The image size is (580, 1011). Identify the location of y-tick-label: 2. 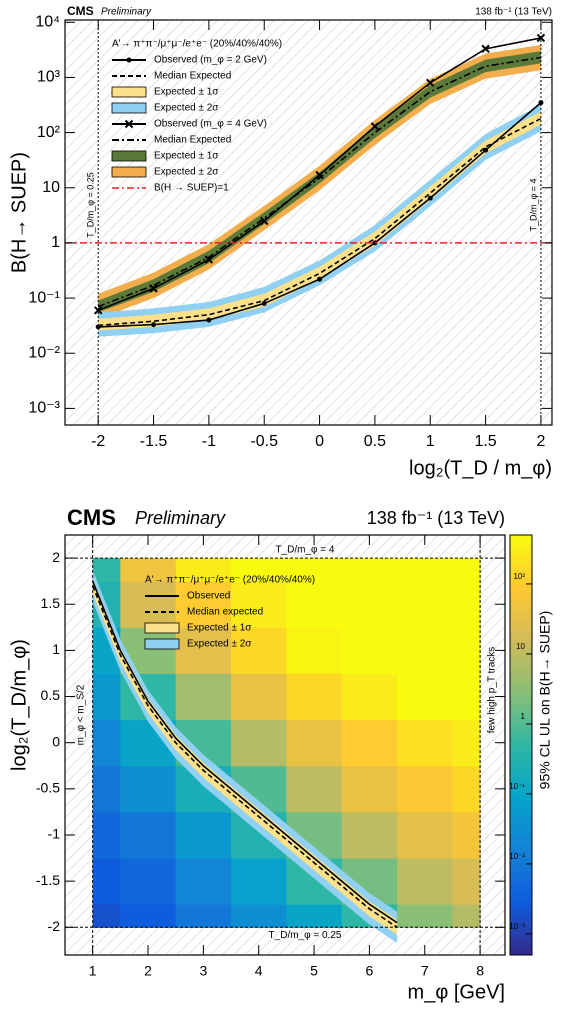
(56, 557).